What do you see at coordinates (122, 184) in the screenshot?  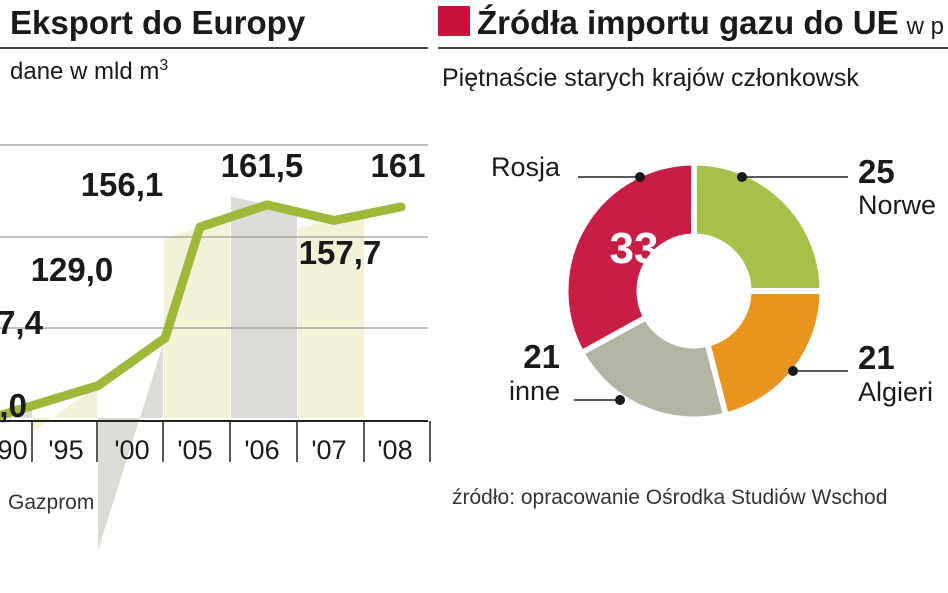 I see `value-label: 156,1` at bounding box center [122, 184].